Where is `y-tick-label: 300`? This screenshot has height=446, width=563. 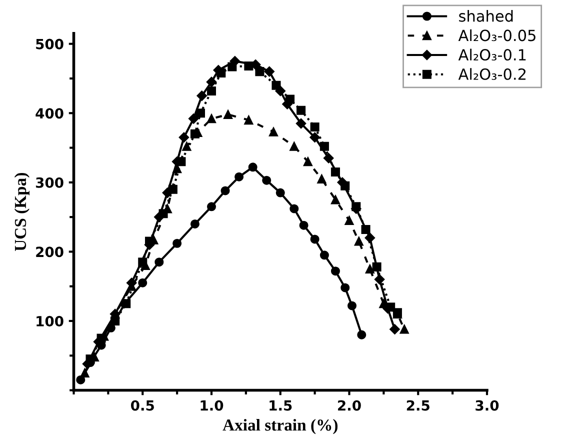 y-tick-label: 300 is located at coordinates (50, 182).